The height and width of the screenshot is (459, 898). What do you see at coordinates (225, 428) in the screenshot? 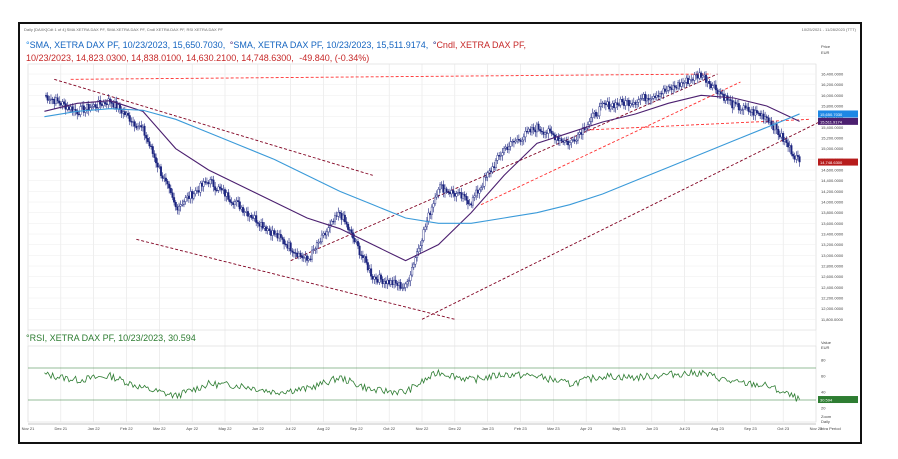
I see `month-tick-label: May 22` at bounding box center [225, 428].